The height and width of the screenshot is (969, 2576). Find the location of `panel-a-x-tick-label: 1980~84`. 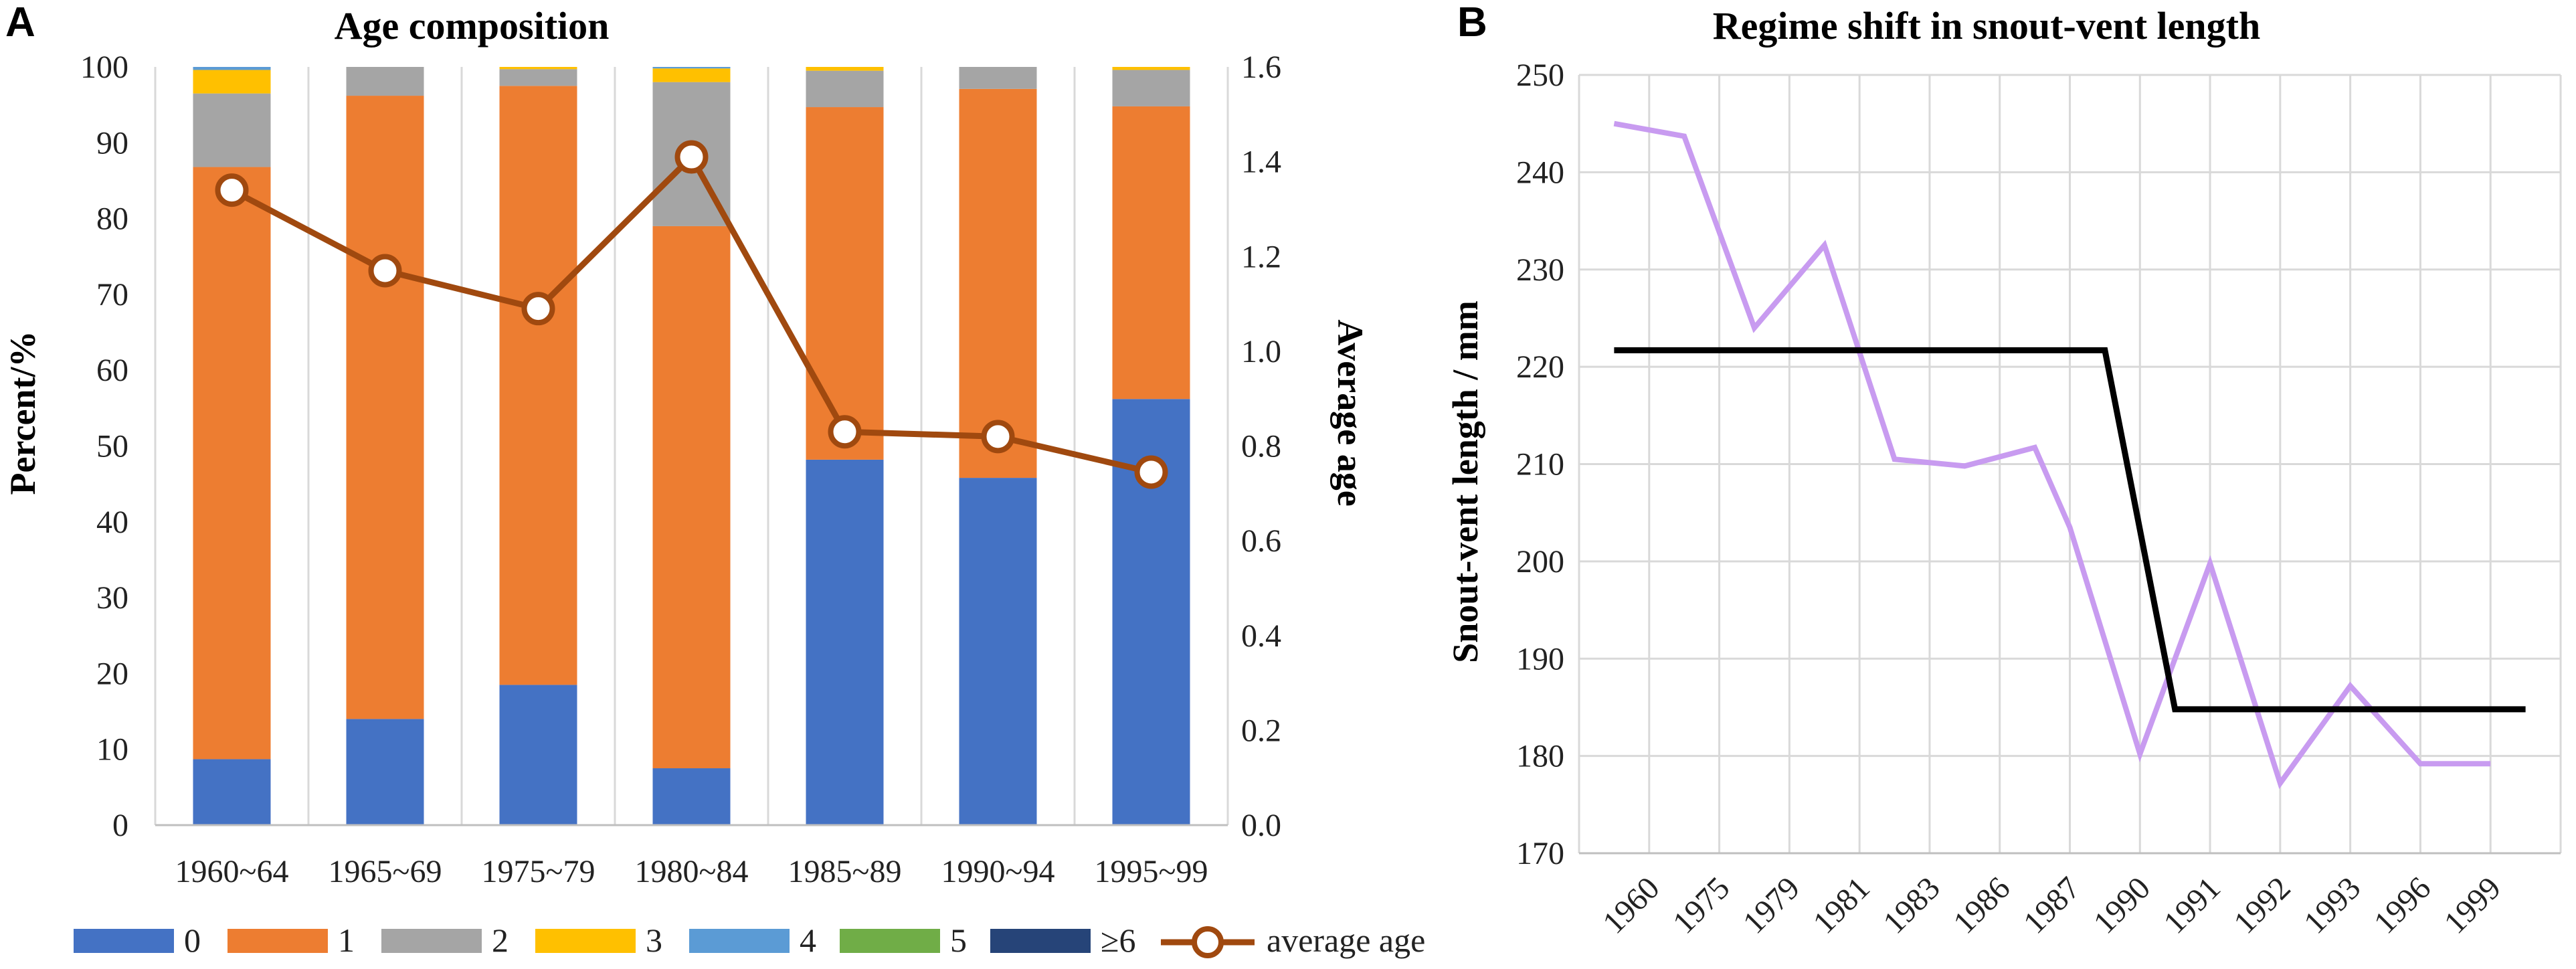

panel-a-x-tick-label: 1980~84 is located at coordinates (692, 872).